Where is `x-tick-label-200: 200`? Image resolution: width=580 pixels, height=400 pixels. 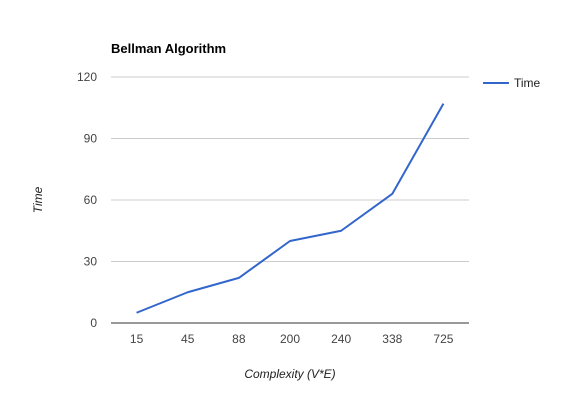
x-tick-label-200: 200 is located at coordinates (290, 339).